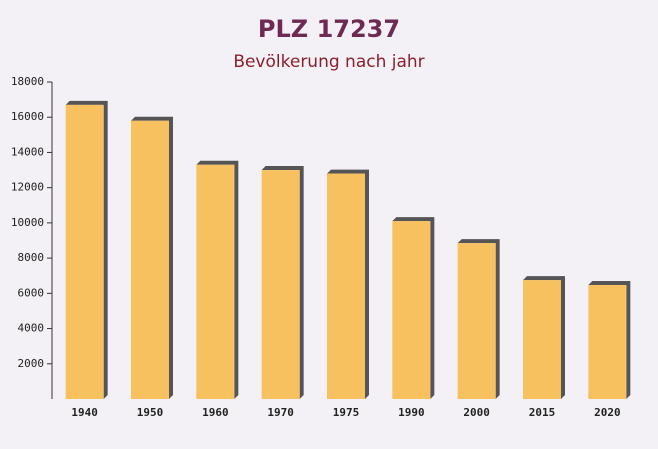 The height and width of the screenshot is (449, 658). I want to click on x-tick-label: 2000, so click(476, 412).